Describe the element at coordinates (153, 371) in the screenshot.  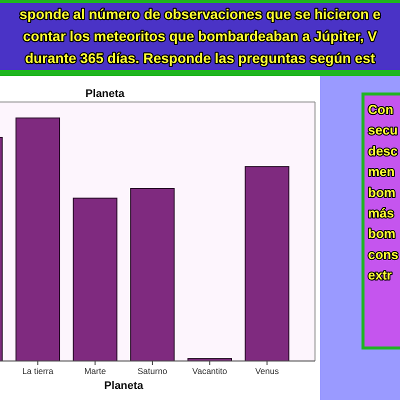
I see `x-tick-label: Saturno` at that location.